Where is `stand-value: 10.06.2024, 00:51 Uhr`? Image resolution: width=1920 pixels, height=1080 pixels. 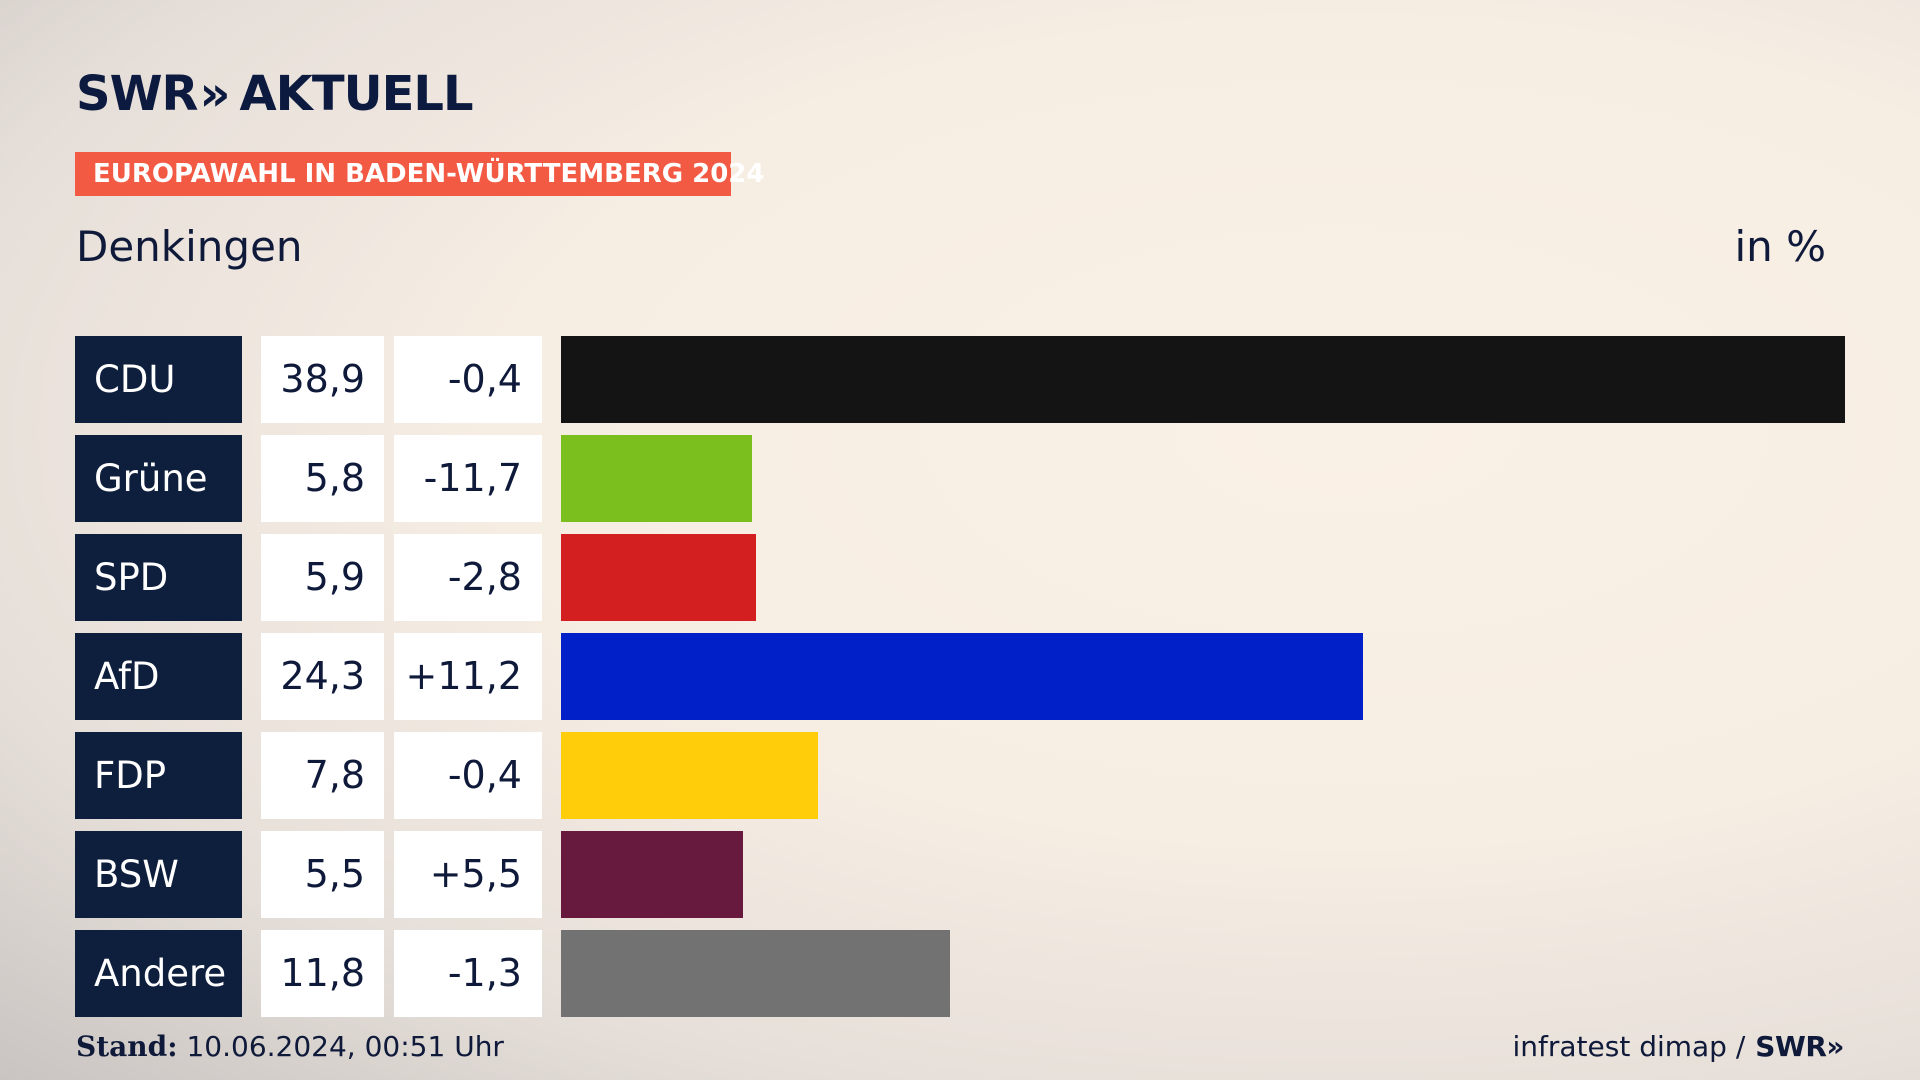 stand-value: 10.06.2024, 00:51 Uhr is located at coordinates (345, 1046).